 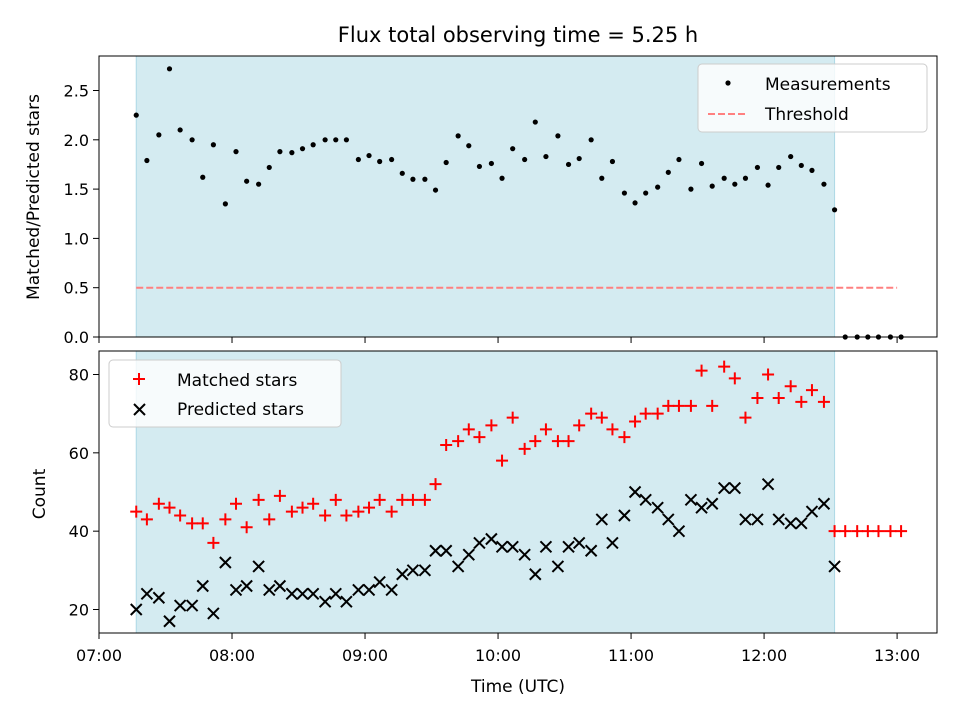 What do you see at coordinates (240, 410) in the screenshot?
I see `legend-predicted-label: Predicted stars` at bounding box center [240, 410].